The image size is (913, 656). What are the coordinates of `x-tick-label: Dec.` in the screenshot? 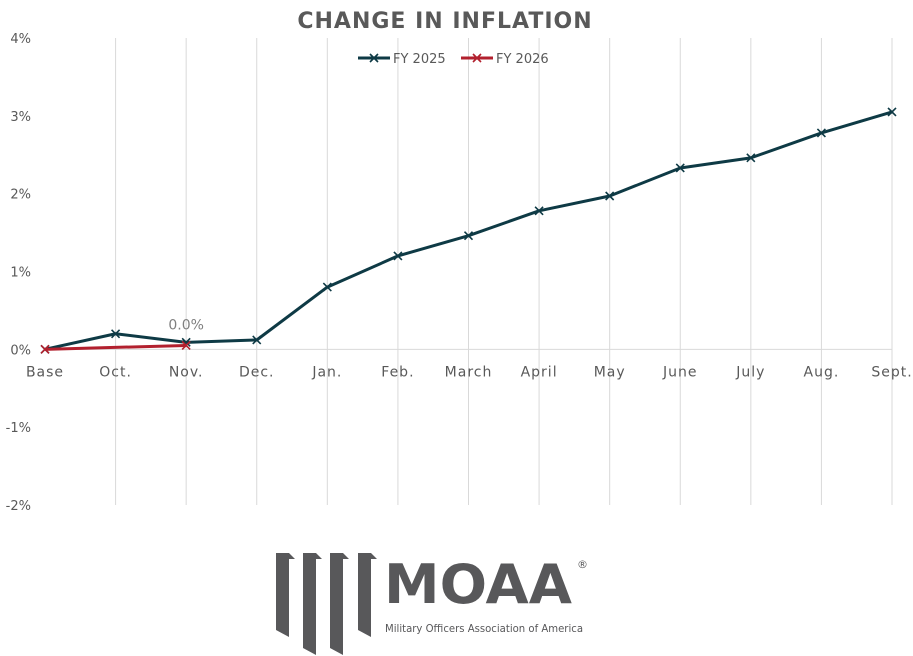 It's located at (257, 372).